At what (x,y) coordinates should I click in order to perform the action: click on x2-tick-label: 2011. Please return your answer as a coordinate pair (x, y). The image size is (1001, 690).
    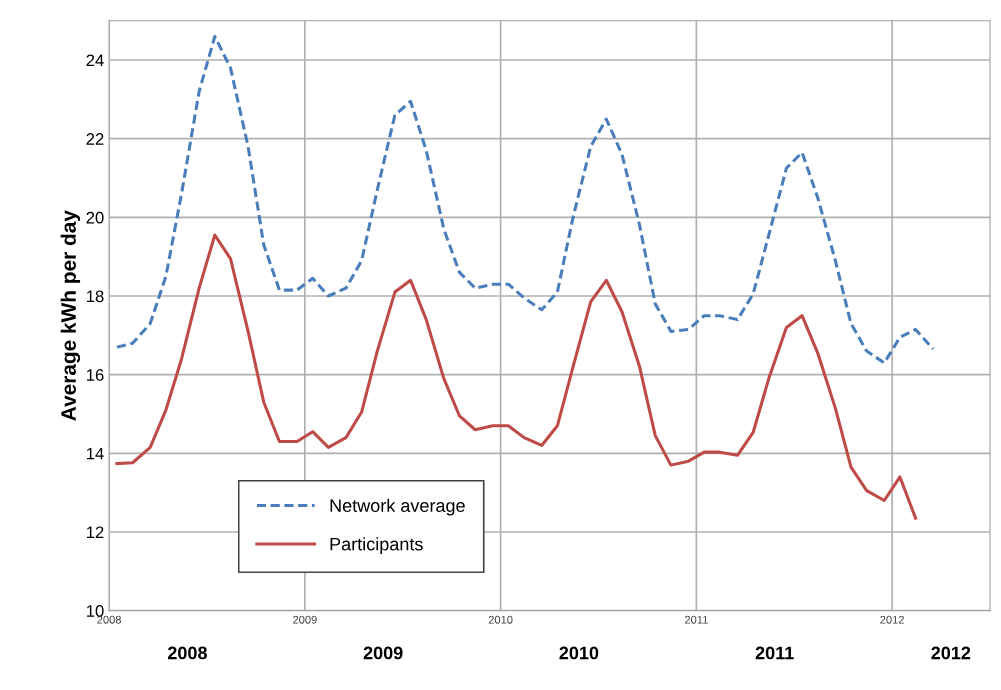
    Looking at the image, I should click on (774, 653).